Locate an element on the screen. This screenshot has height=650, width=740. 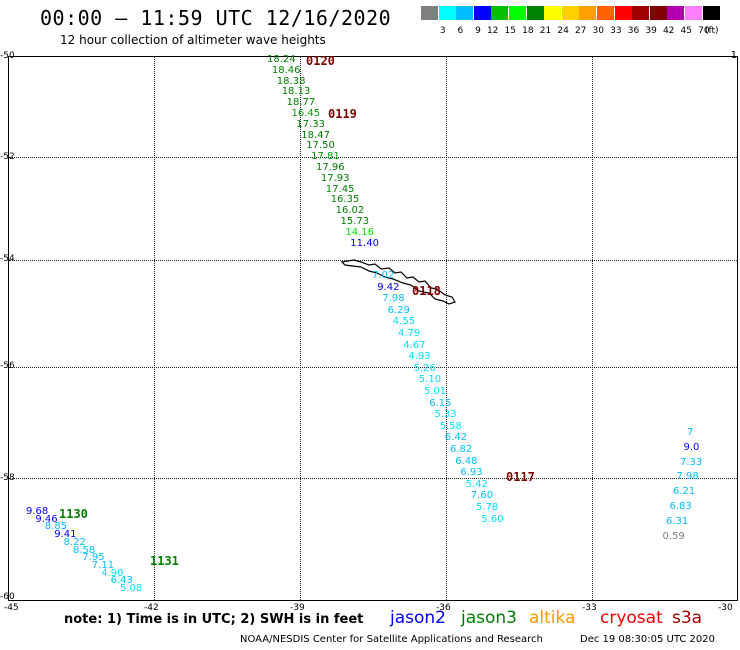
wave-value: 5.08 is located at coordinates (131, 588).